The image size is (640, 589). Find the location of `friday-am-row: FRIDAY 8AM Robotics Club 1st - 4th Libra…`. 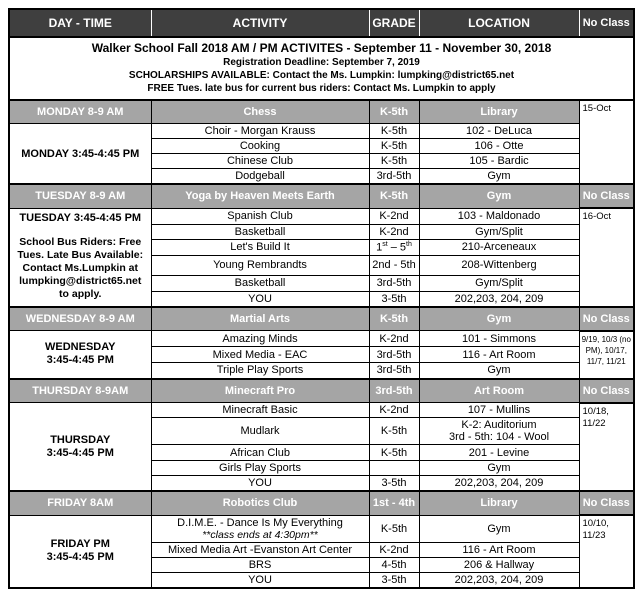

friday-am-row: FRIDAY 8AM Robotics Club 1st - 4th Libra… is located at coordinates (321, 503).